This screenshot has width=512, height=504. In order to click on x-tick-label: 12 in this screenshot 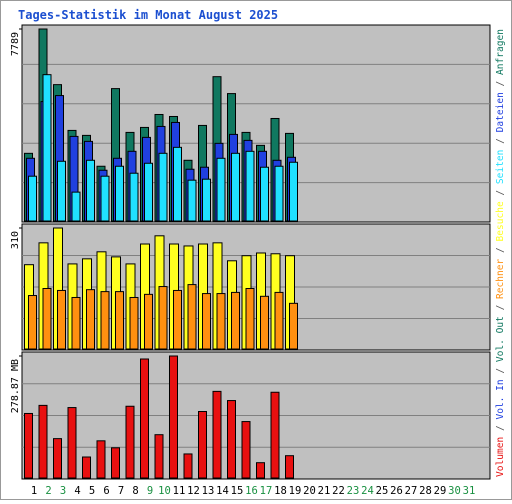, I will do `click(193, 491)`.